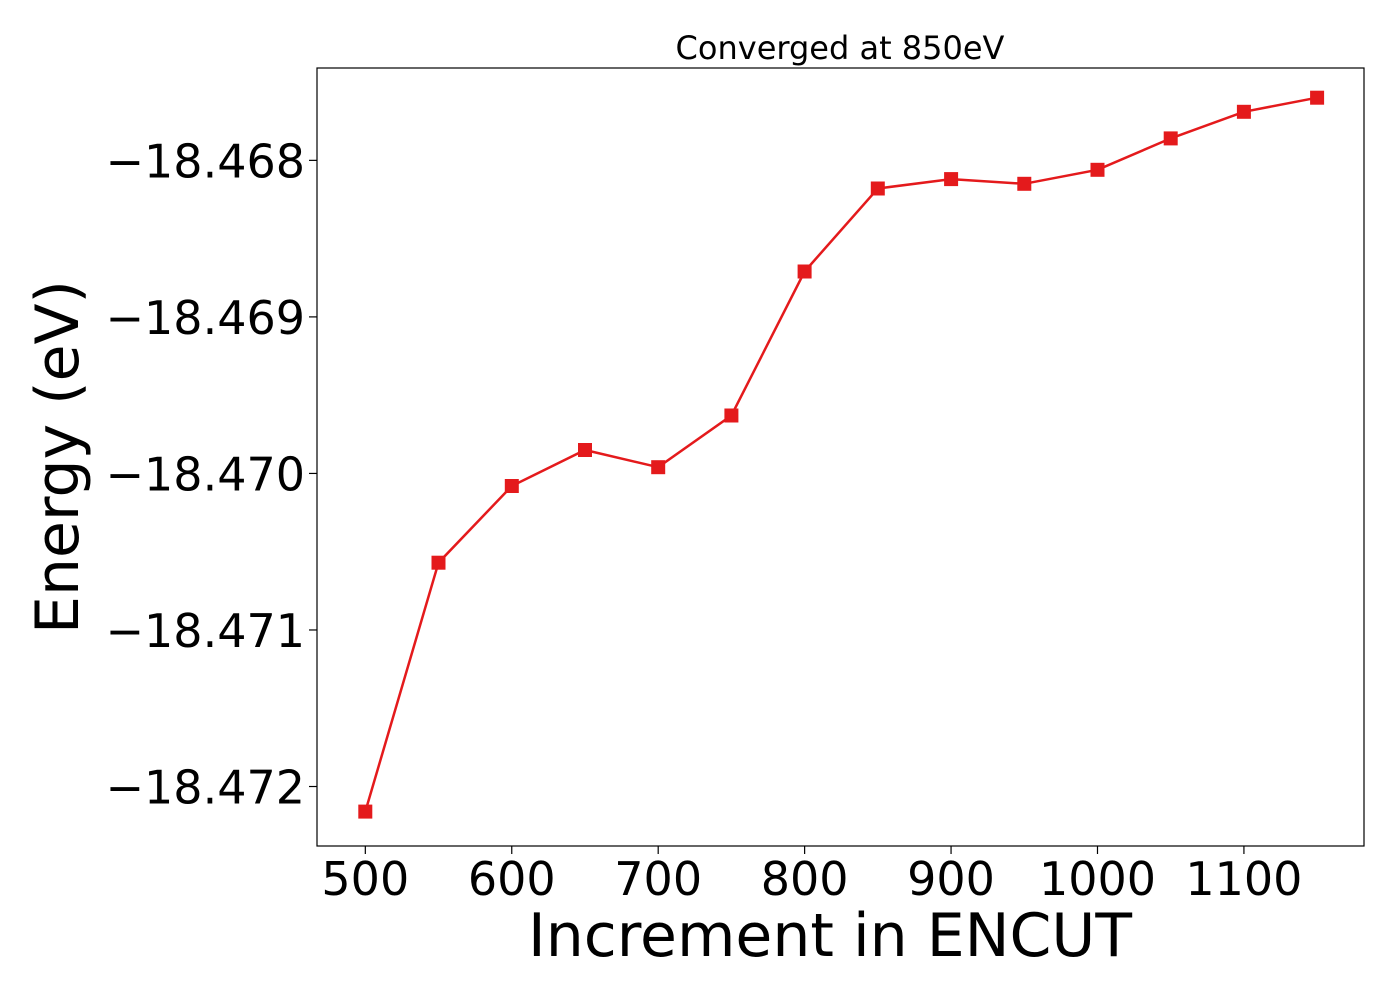 Image resolution: width=1400 pixels, height=1000 pixels. What do you see at coordinates (840, 48) in the screenshot?
I see `chart-title: Converged at 850eV` at bounding box center [840, 48].